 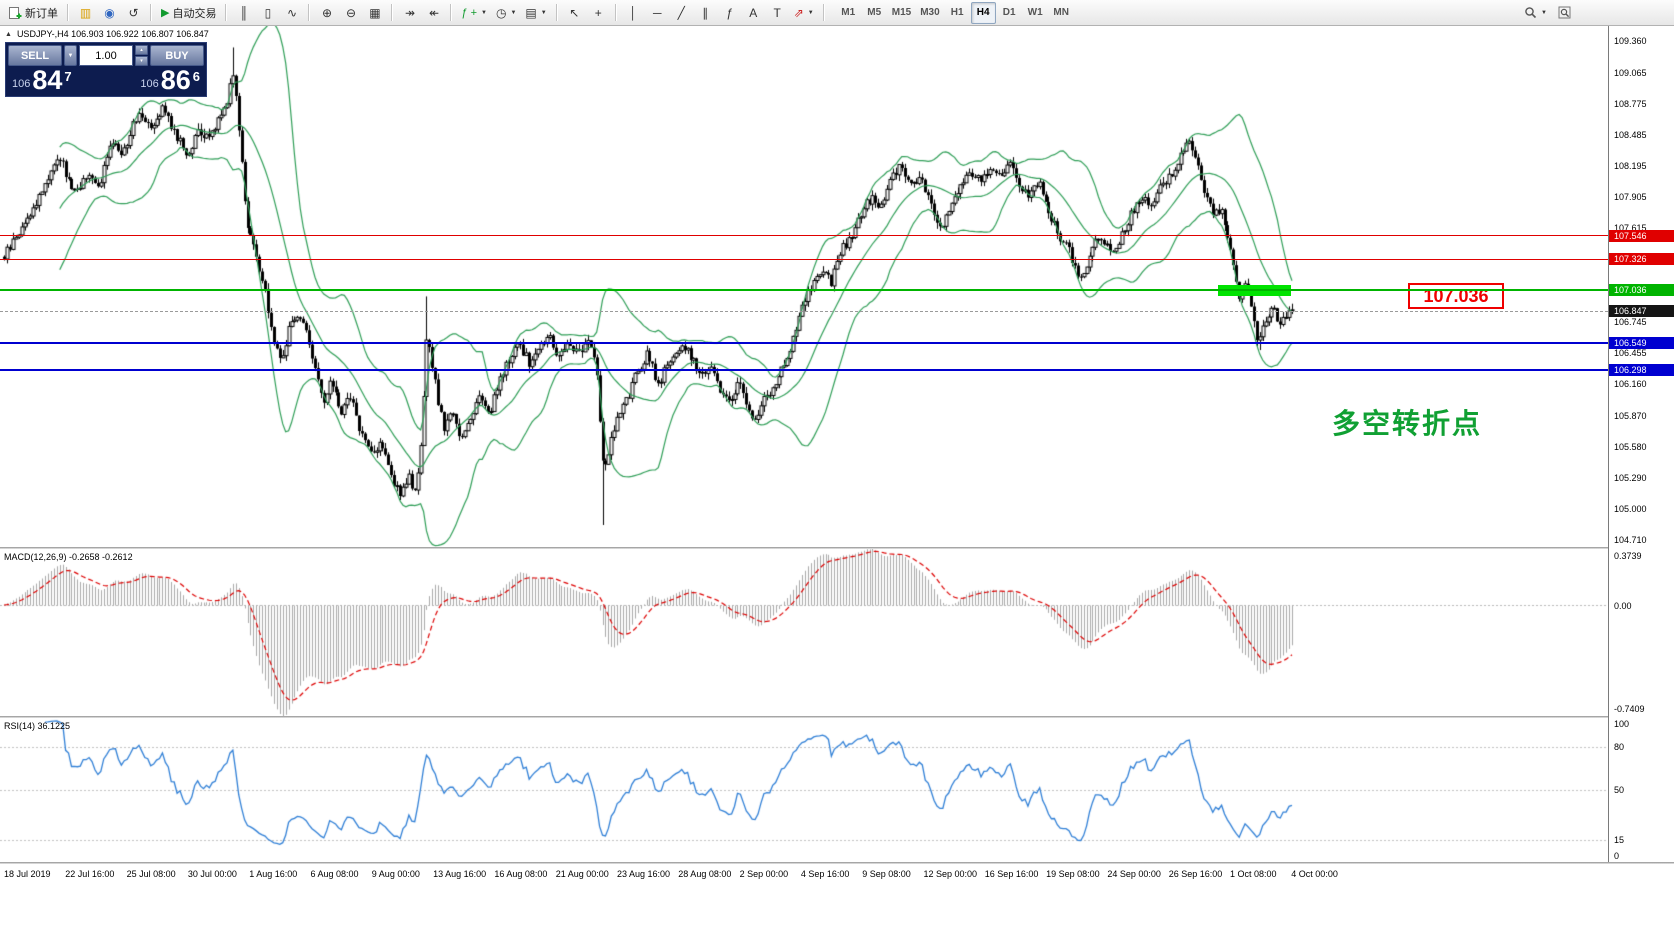 I want to click on time-axis-label: 12 Sep 00:00, so click(x=950, y=874).